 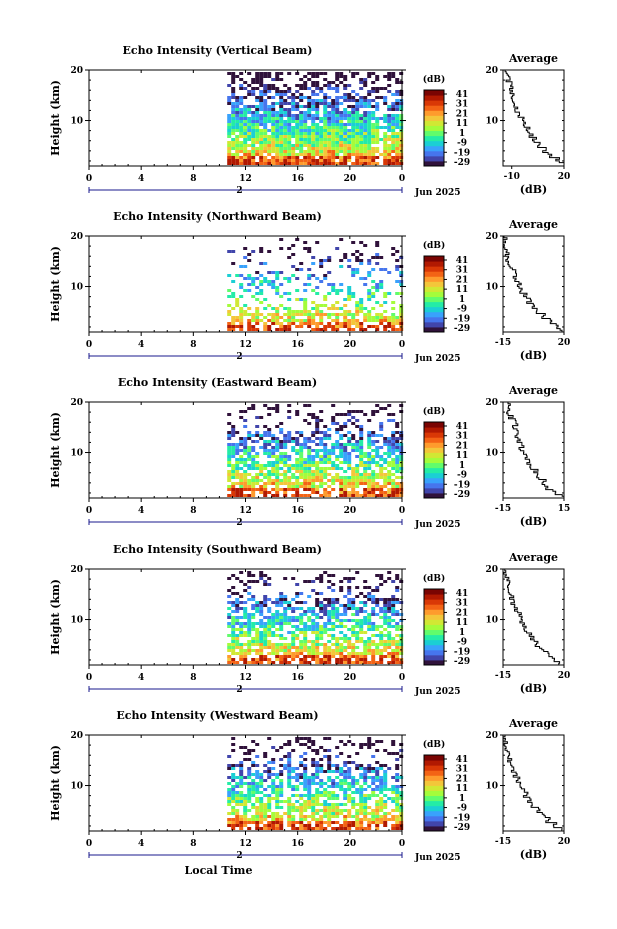 I want to click on y-tick-label: 10, so click(x=76, y=454).